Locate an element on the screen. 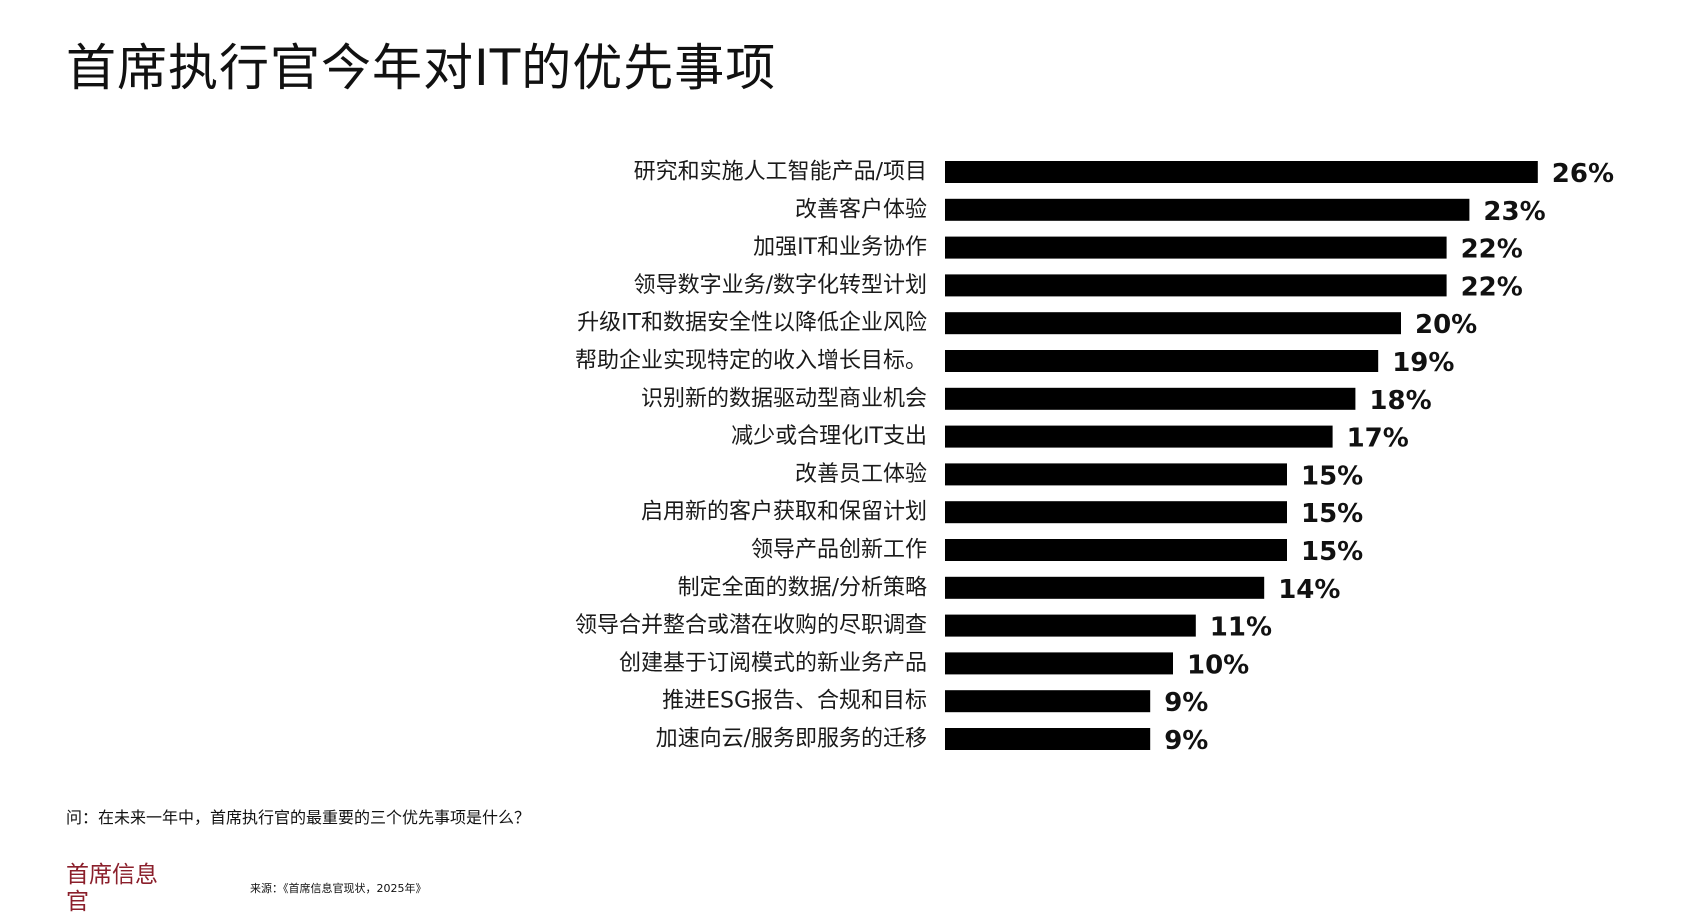 The image size is (1698, 924). value-label: 20% is located at coordinates (1446, 325).